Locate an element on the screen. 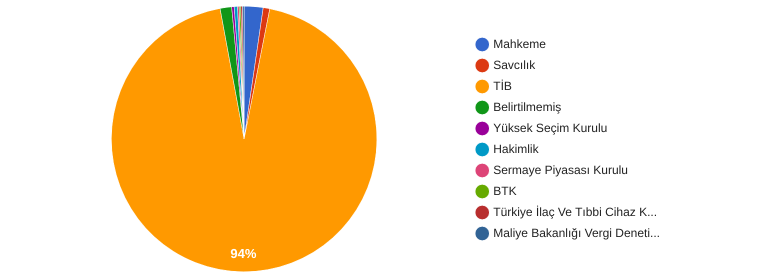 Image resolution: width=770 pixels, height=278 pixels. legend-label: Belirtilmemiş is located at coordinates (527, 107).